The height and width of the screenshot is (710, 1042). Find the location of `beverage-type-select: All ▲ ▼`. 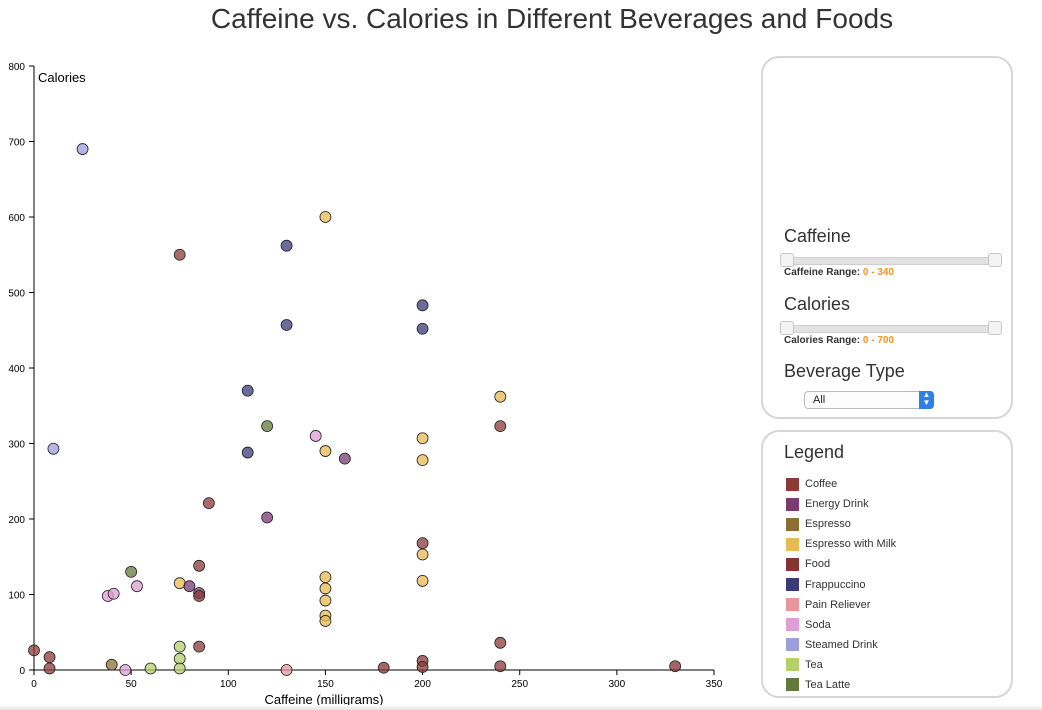

beverage-type-select: All ▲ ▼ is located at coordinates (869, 400).